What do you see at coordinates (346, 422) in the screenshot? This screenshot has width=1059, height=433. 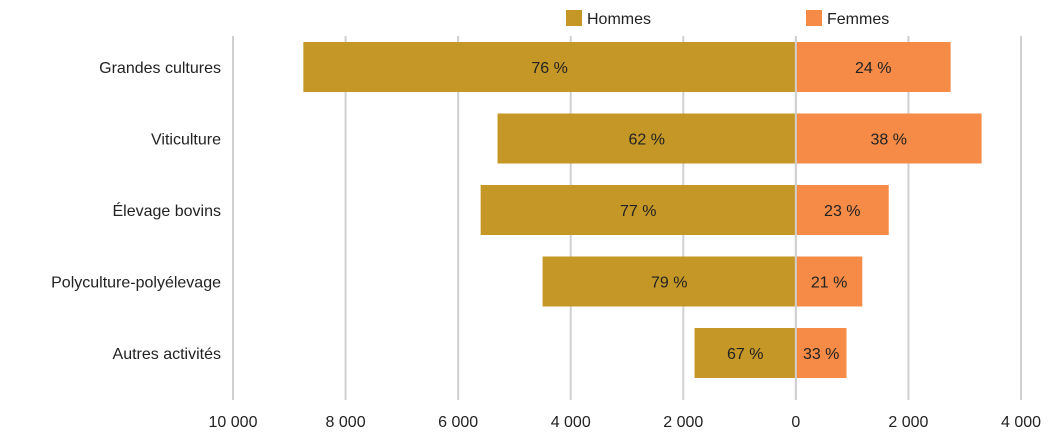 I see `x-tick-label: 8 000` at bounding box center [346, 422].